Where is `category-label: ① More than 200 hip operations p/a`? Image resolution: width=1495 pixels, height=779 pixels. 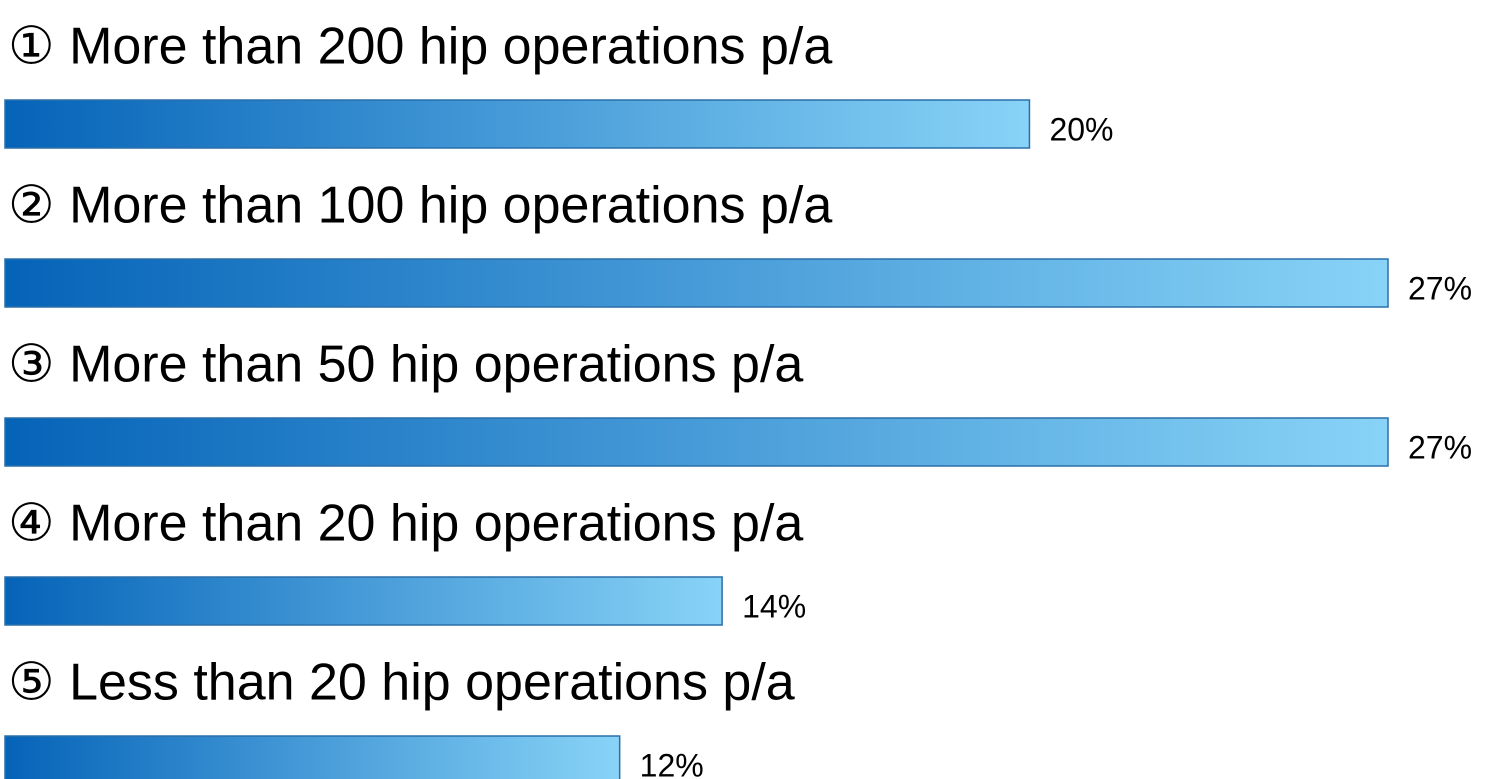
category-label: ① More than 200 hip operations p/a is located at coordinates (420, 47).